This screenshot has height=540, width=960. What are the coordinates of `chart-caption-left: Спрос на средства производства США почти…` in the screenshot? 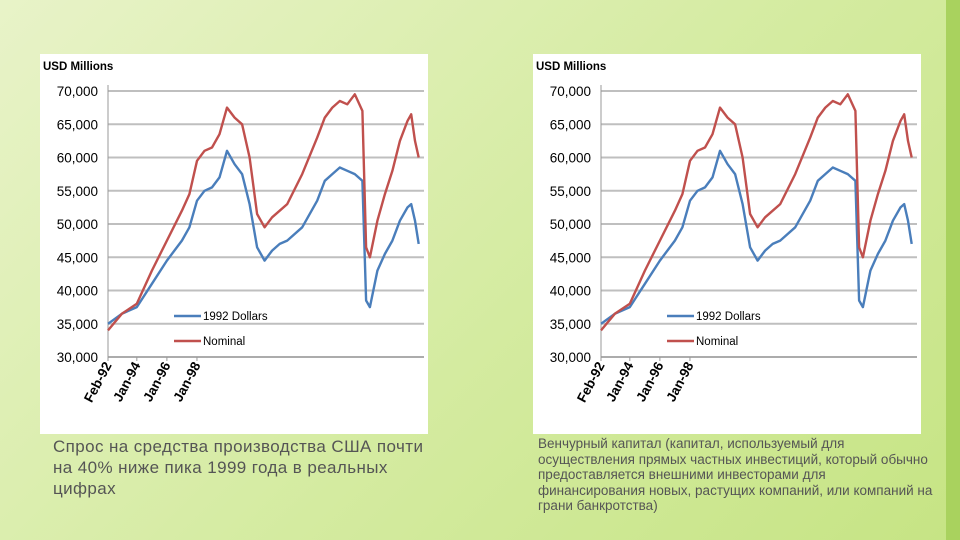 It's located at (238, 467).